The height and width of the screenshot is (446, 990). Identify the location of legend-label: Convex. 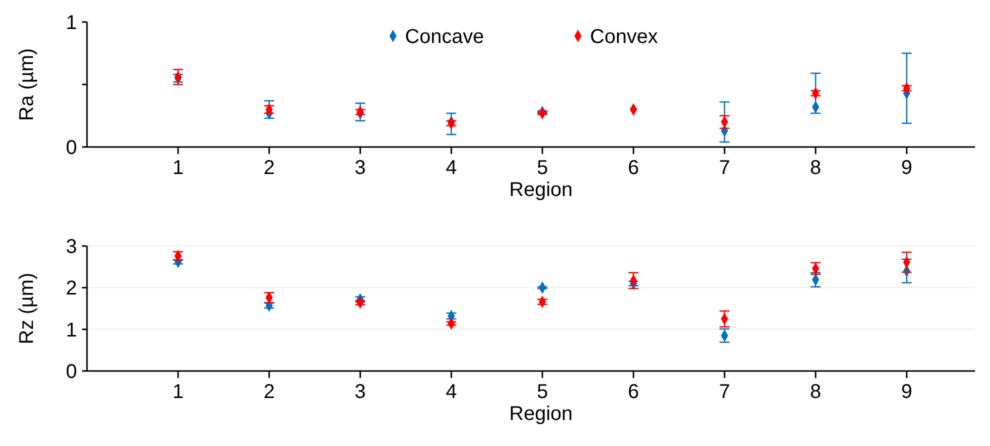
(624, 37).